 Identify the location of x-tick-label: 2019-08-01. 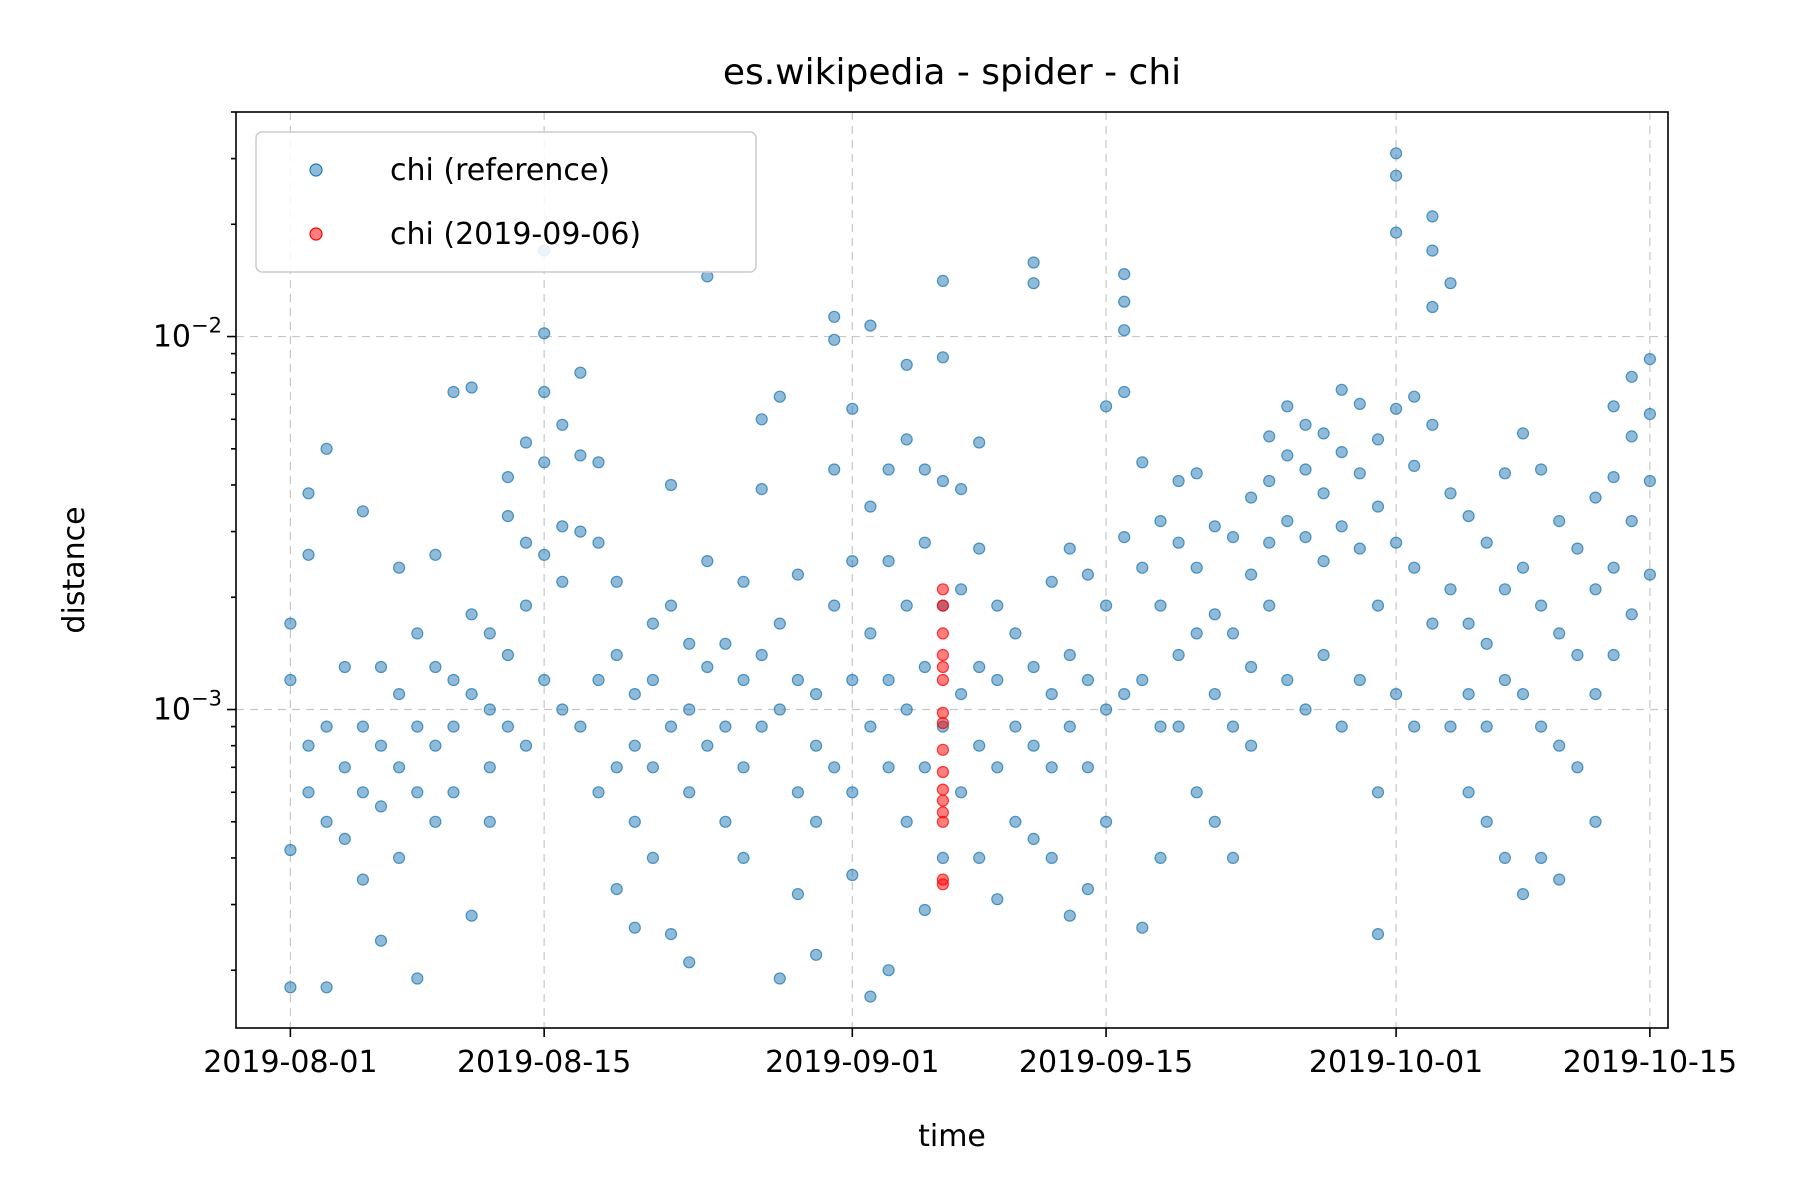
(290, 1062).